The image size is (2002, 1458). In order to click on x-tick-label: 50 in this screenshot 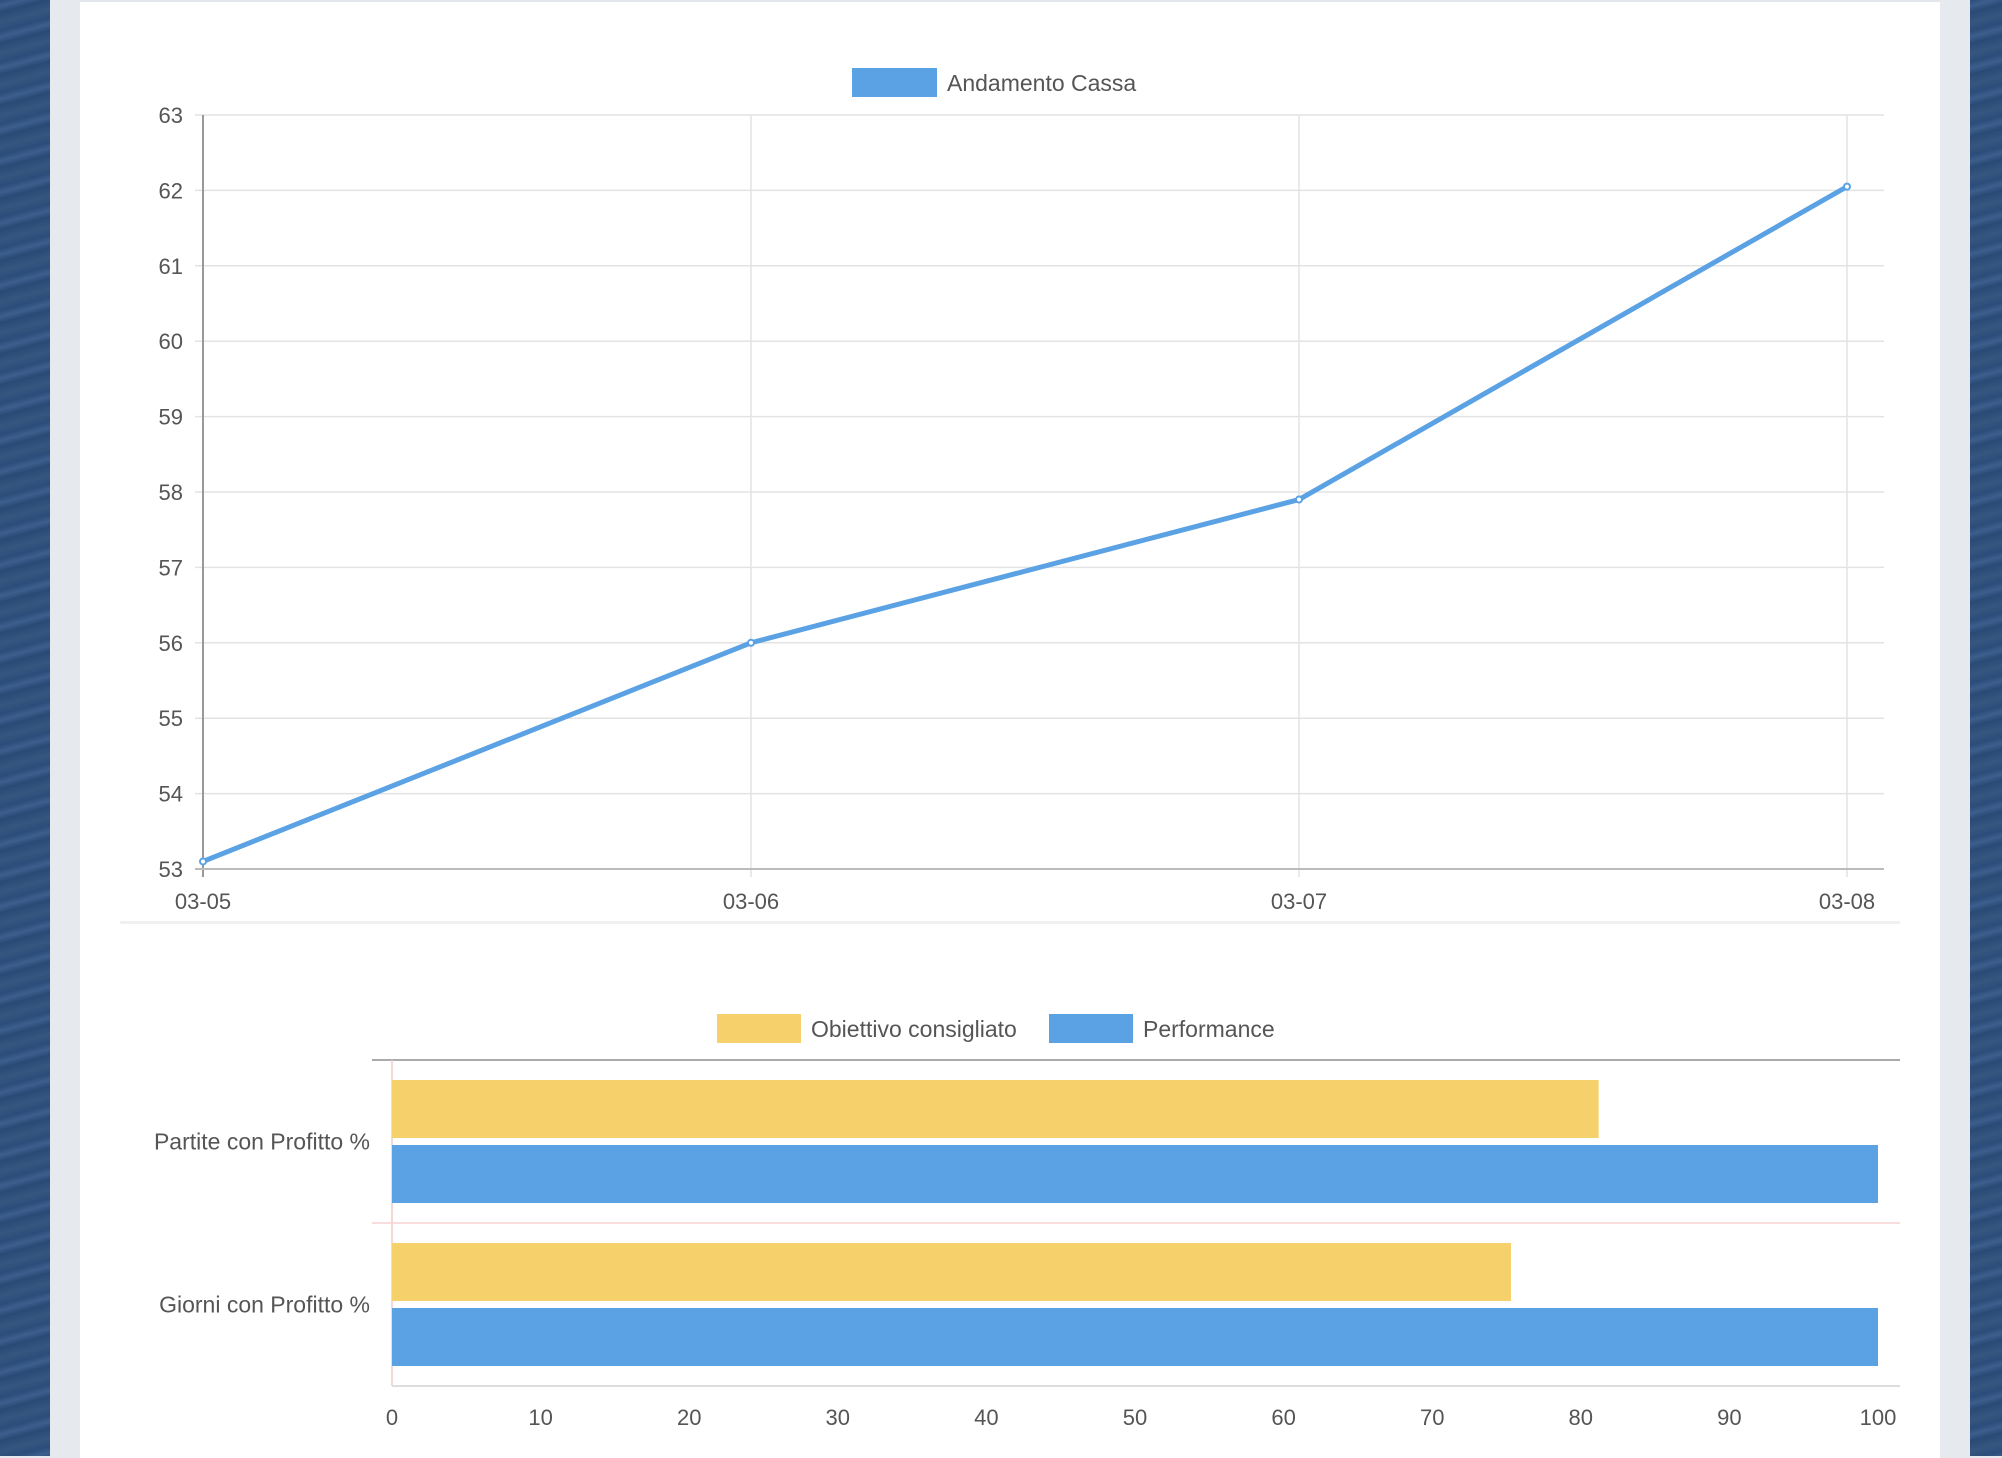, I will do `click(1135, 1417)`.